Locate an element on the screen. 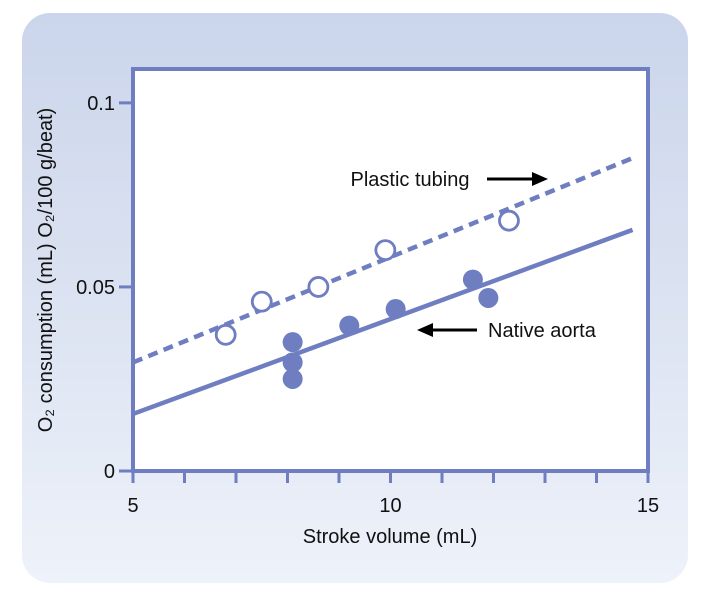 This screenshot has width=703, height=599. y-tick-label: 0.1 is located at coordinates (101, 104).